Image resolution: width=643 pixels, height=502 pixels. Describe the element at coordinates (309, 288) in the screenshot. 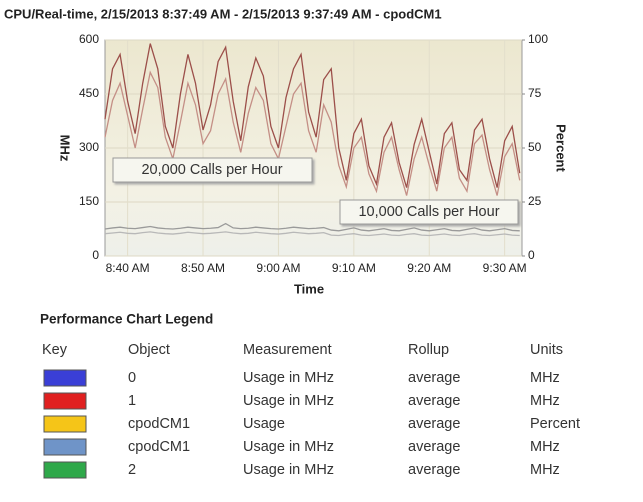

I see `x-axis-label: Time` at that location.